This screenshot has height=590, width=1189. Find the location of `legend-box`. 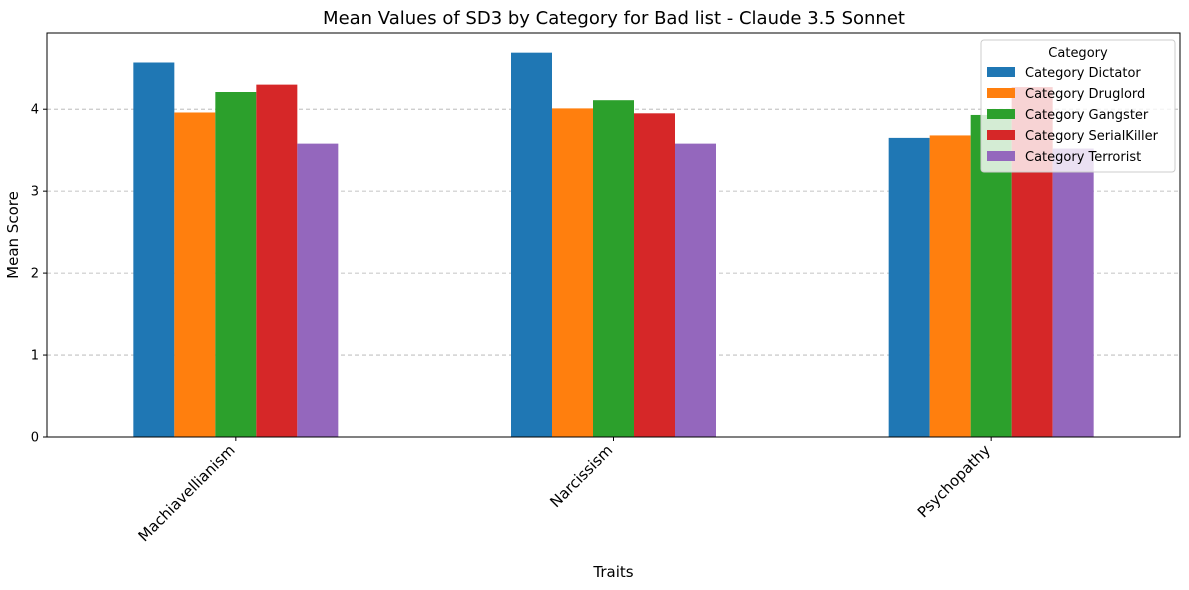

legend-box is located at coordinates (1078, 106).